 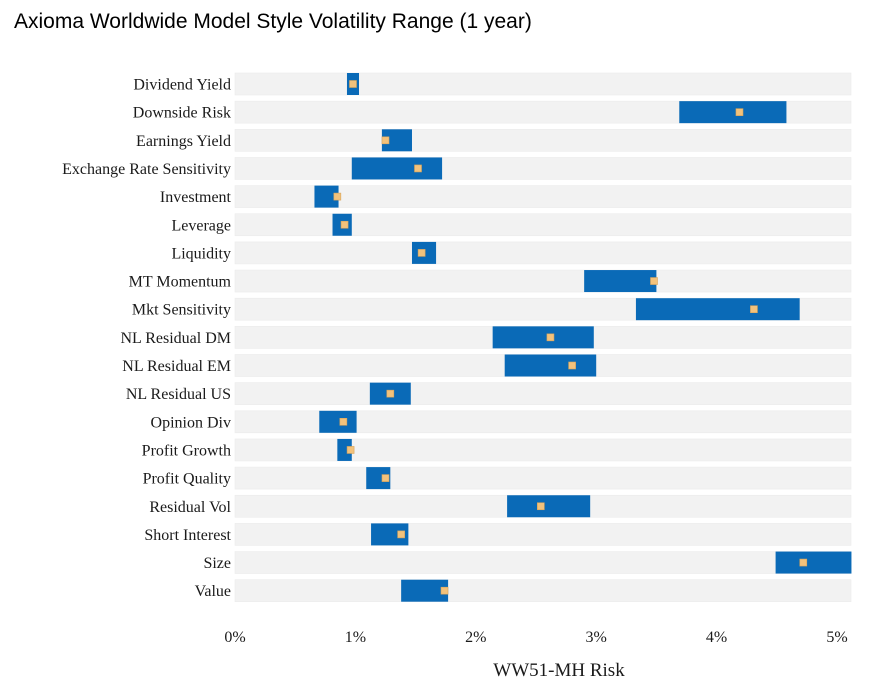 What do you see at coordinates (146, 169) in the screenshot?
I see `category-label: Exchange Rate Sensitivity` at bounding box center [146, 169].